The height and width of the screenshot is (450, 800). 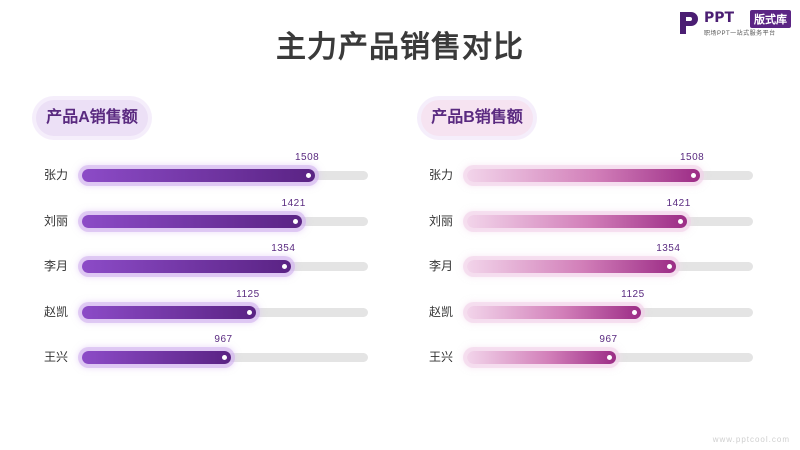 What do you see at coordinates (740, 34) in the screenshot?
I see `logo-tagline: 职场PPT一站式服务平台` at bounding box center [740, 34].